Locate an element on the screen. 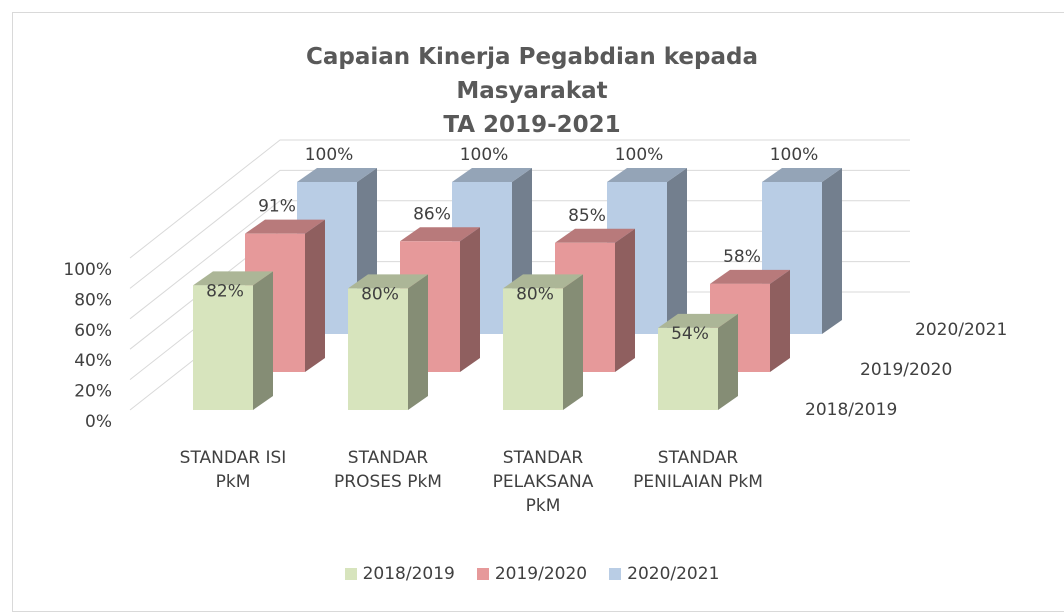 This screenshot has height=612, width=1064. y-tick-label: 100% is located at coordinates (87, 270).